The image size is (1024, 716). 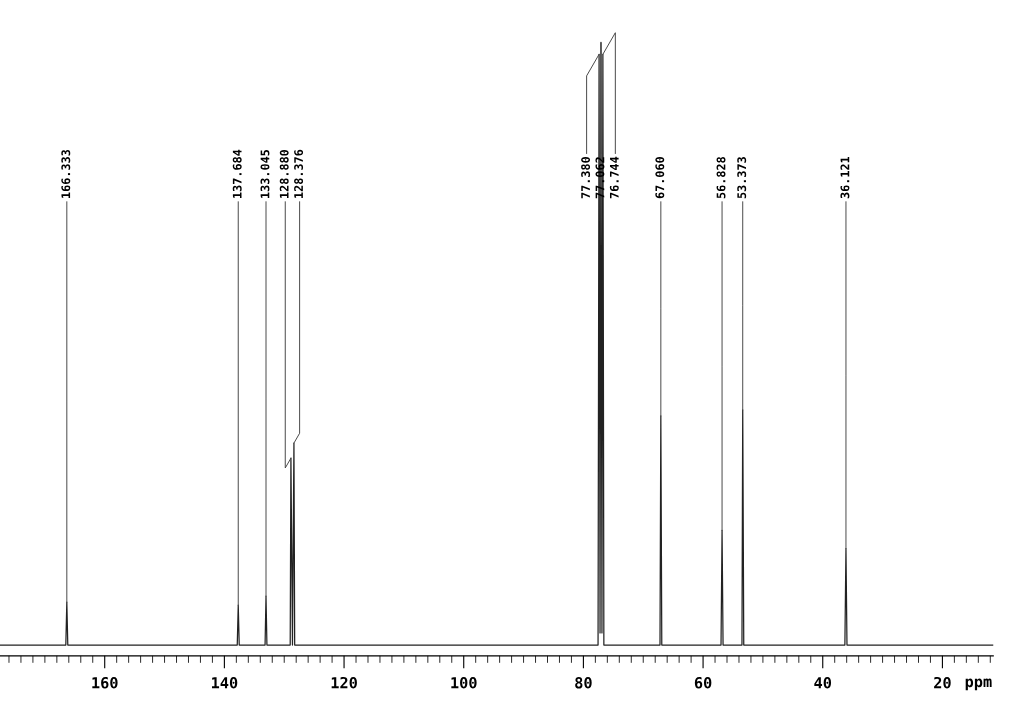 I want to click on x-tick-label: 20, so click(x=942, y=682).